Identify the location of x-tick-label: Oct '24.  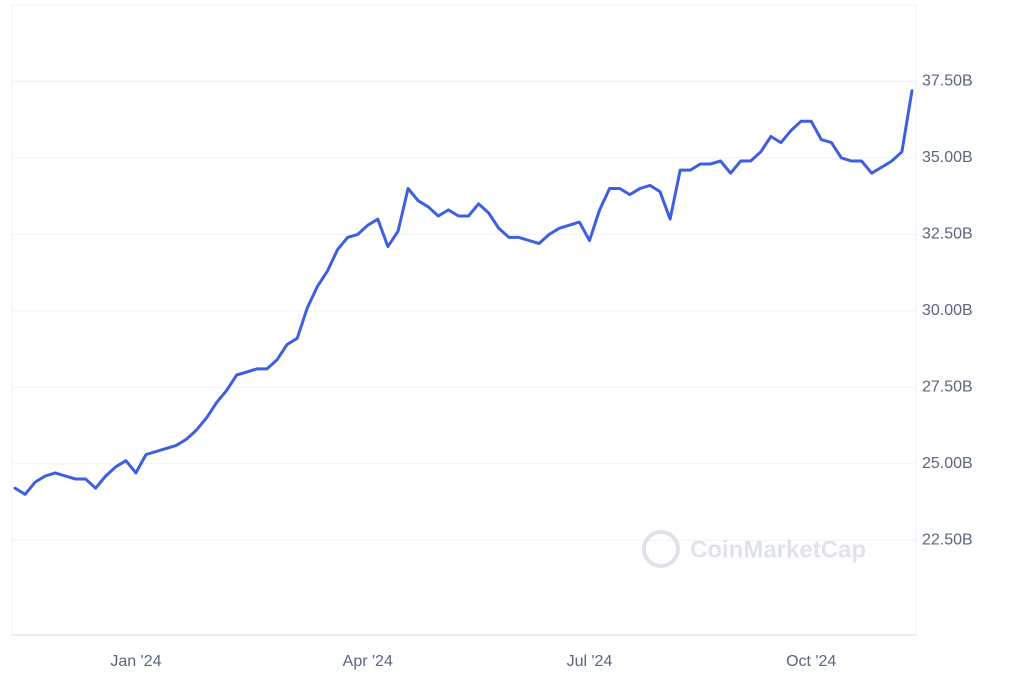
(811, 661).